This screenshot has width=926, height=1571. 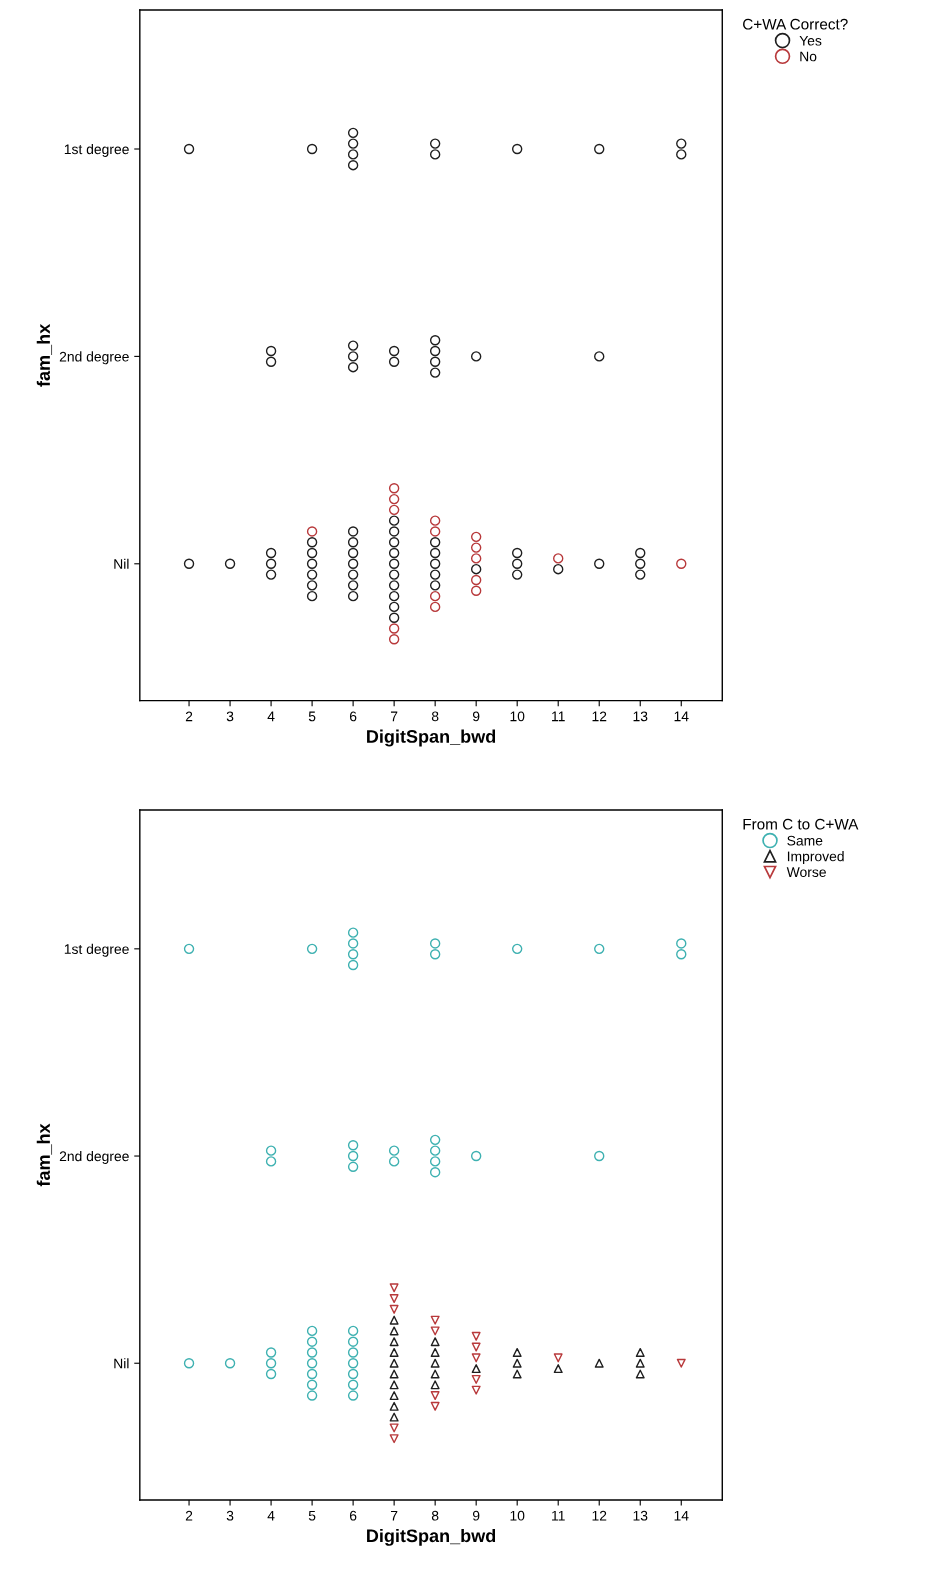 What do you see at coordinates (795, 24) in the screenshot?
I see `legend-title: C+WA Correct?` at bounding box center [795, 24].